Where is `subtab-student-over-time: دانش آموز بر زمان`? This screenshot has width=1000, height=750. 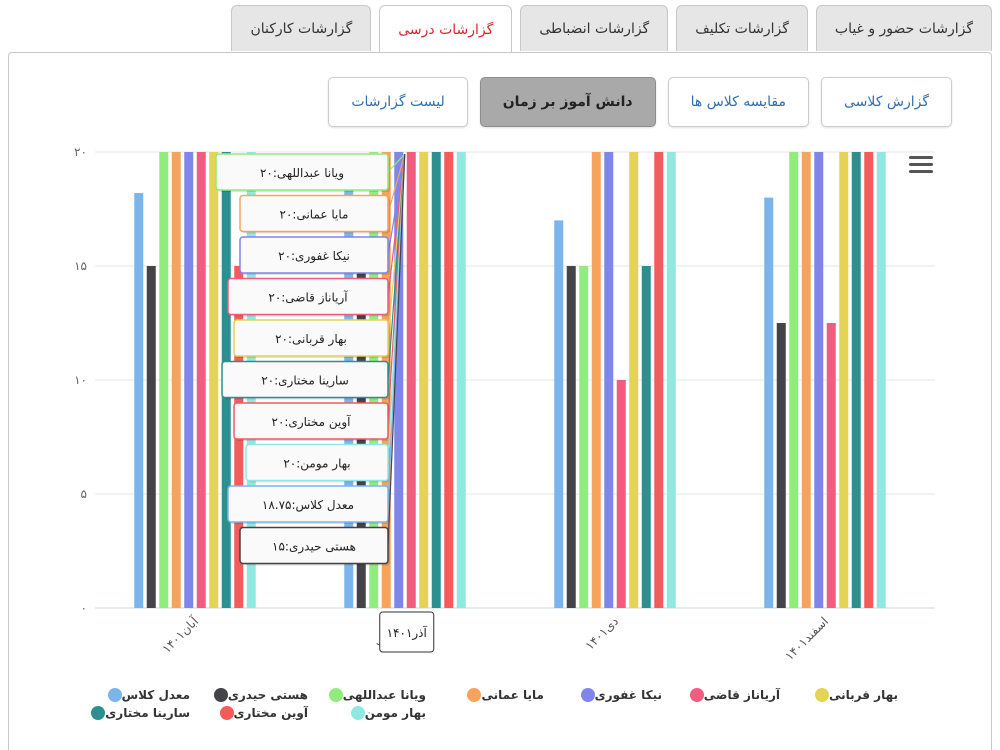
subtab-student-over-time: دانش آموز بر زمان is located at coordinates (567, 102).